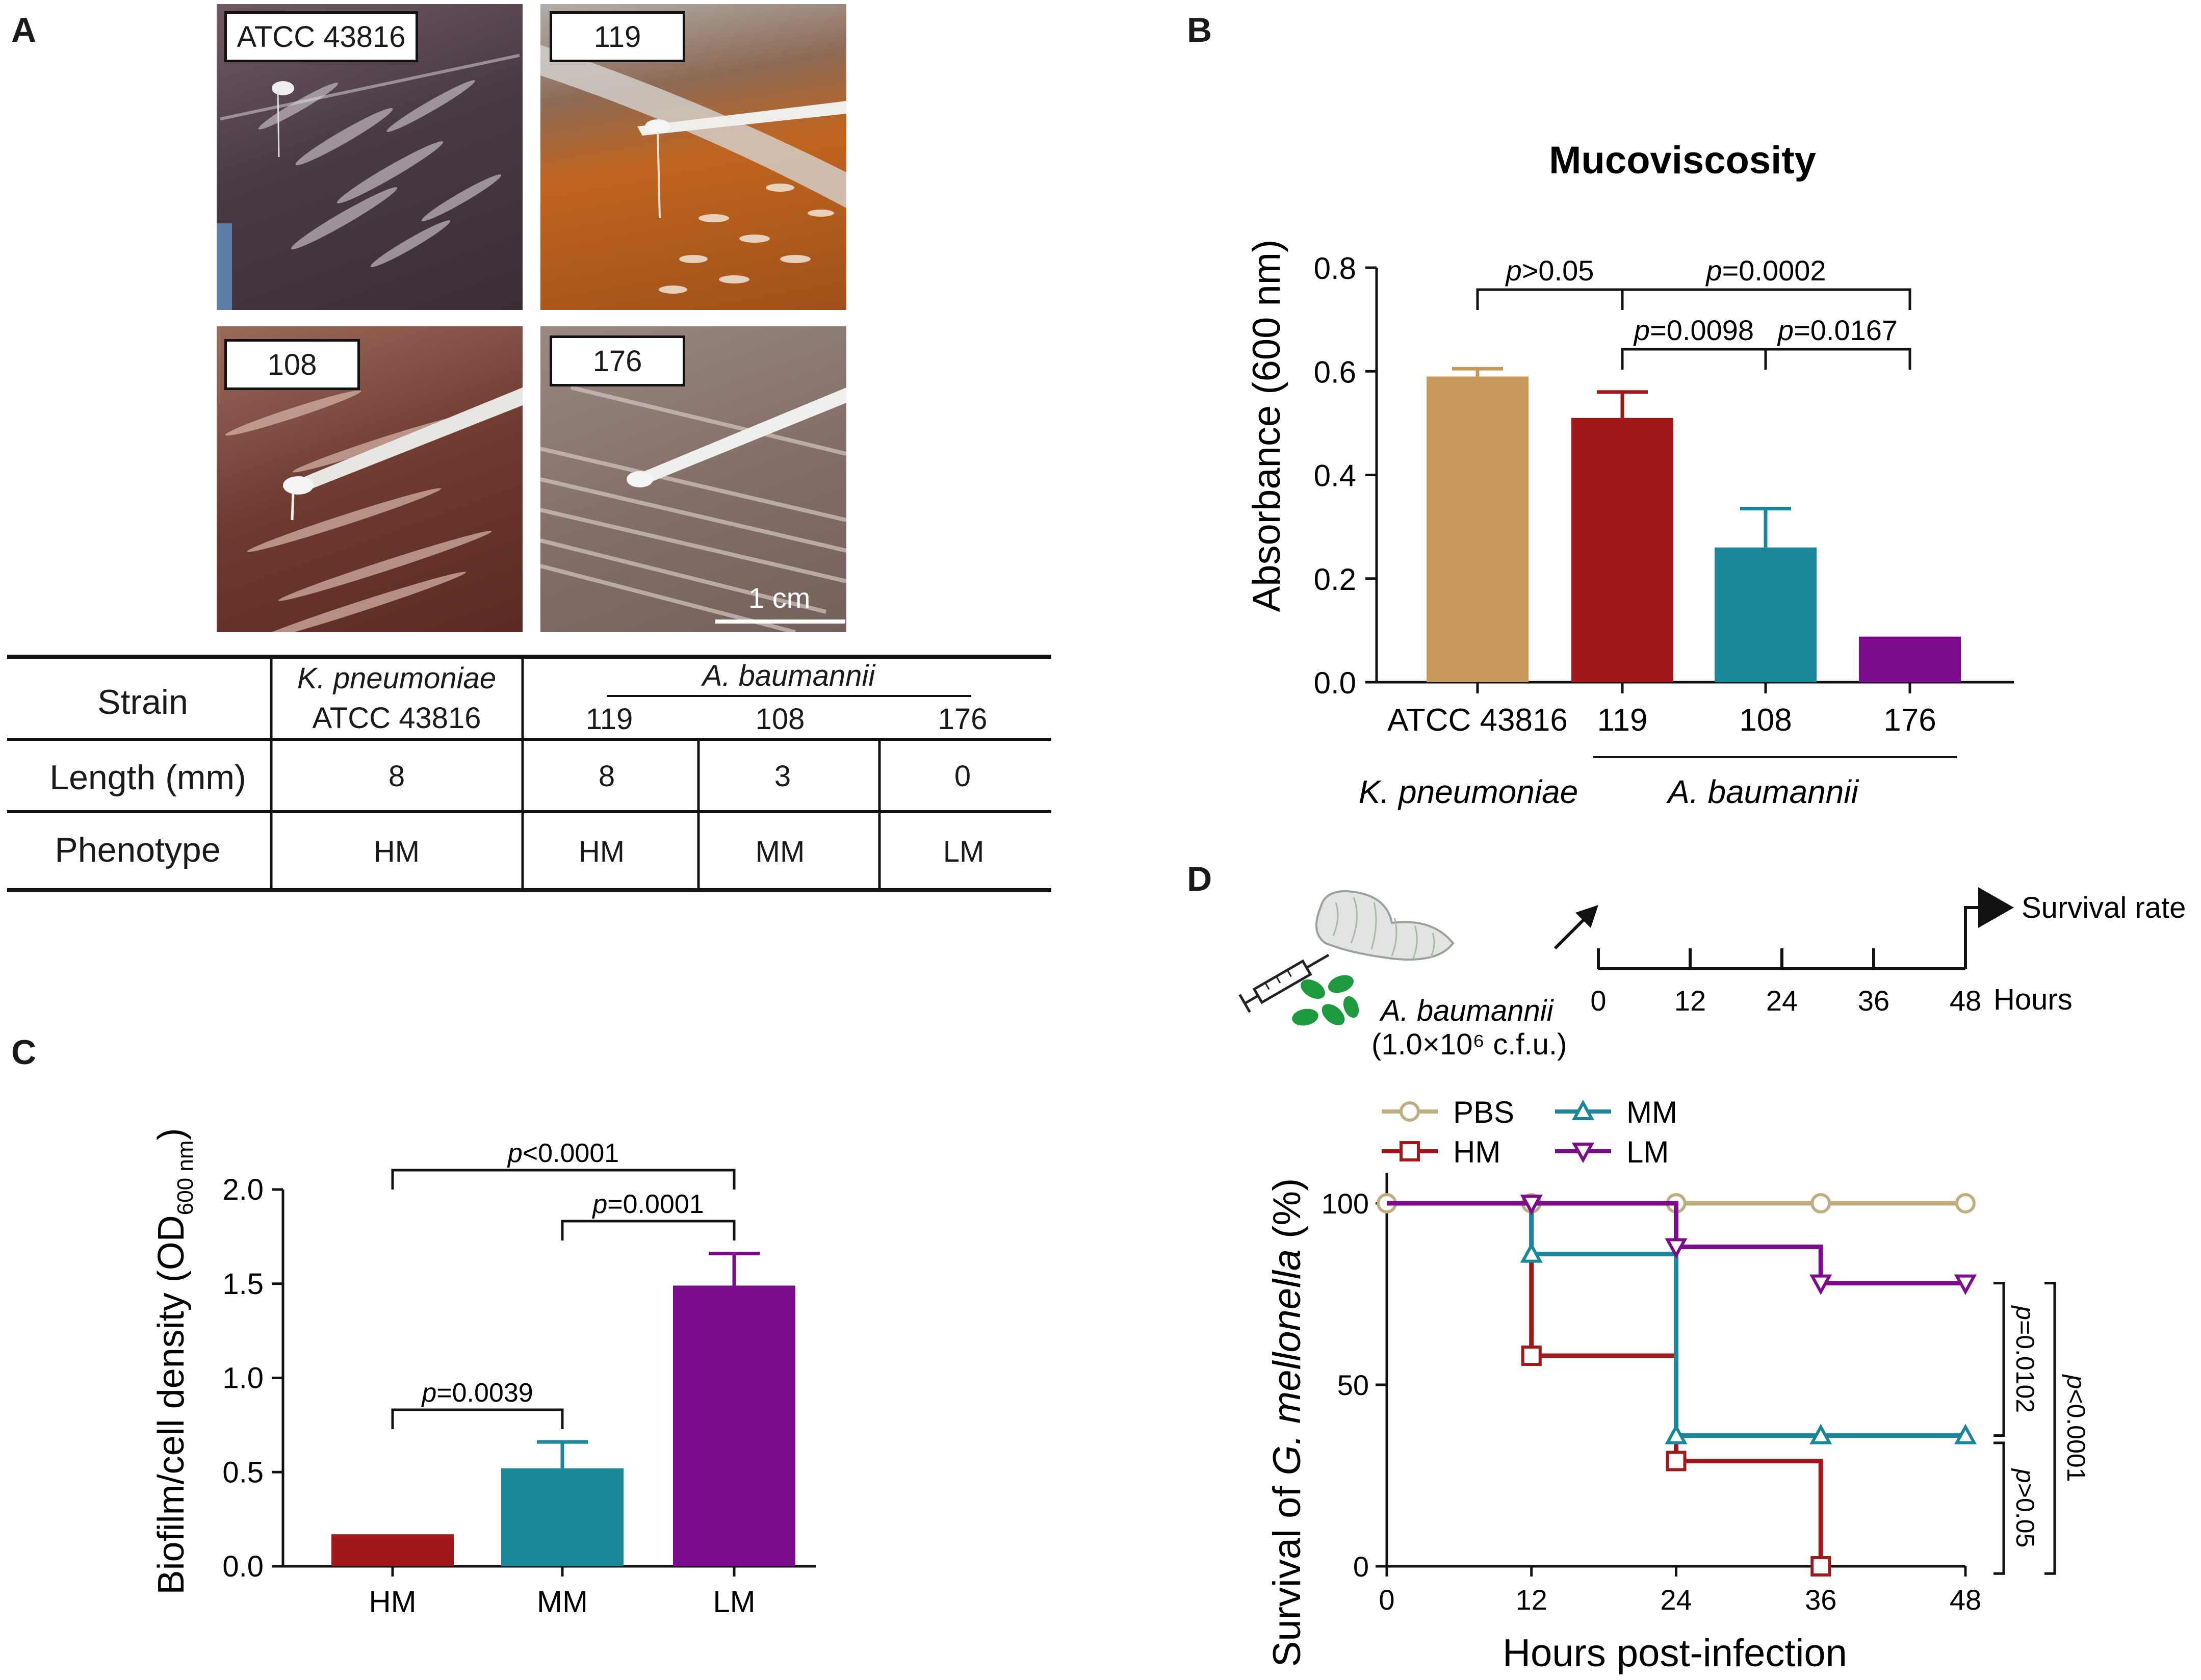 This screenshot has height=1680, width=2201. Describe the element at coordinates (24, 1052) in the screenshot. I see `panel-letter-c: C` at that location.